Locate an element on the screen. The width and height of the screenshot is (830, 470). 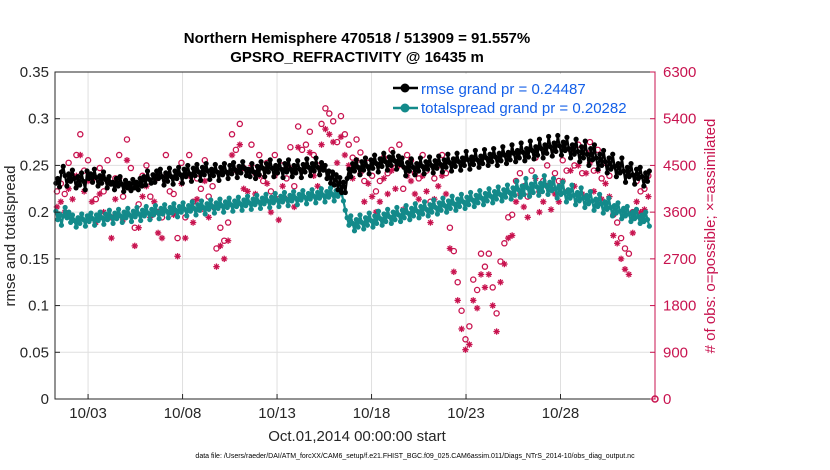
y-axis-label-right: # of obs: o=possible; ×=assimilated is located at coordinates (710, 236).